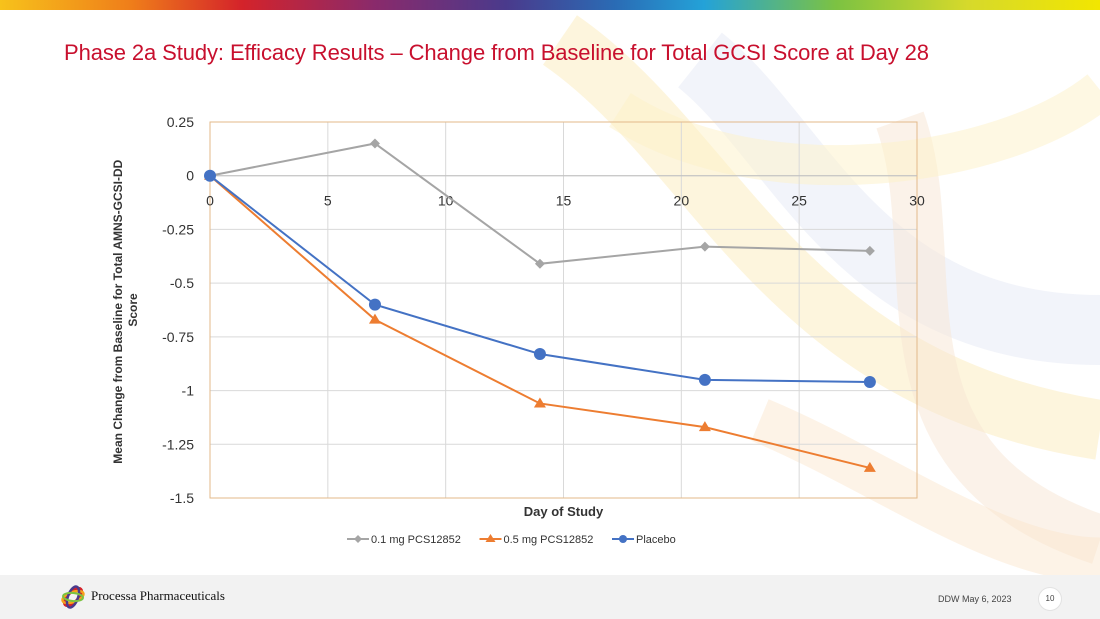  Describe the element at coordinates (1050, 599) in the screenshot. I see `page-number: 10` at that location.